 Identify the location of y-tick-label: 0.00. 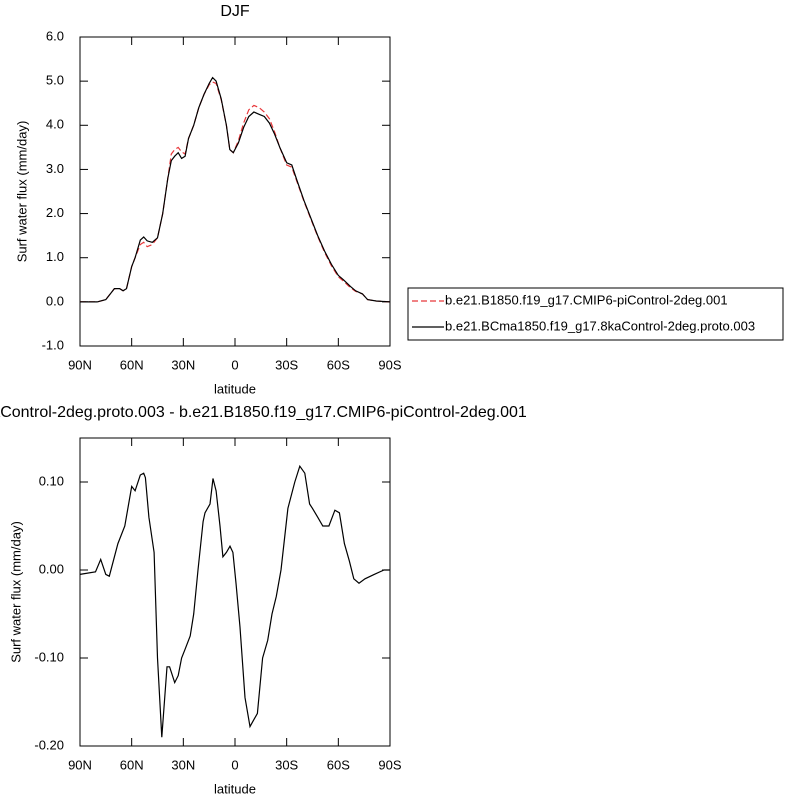
(51, 568).